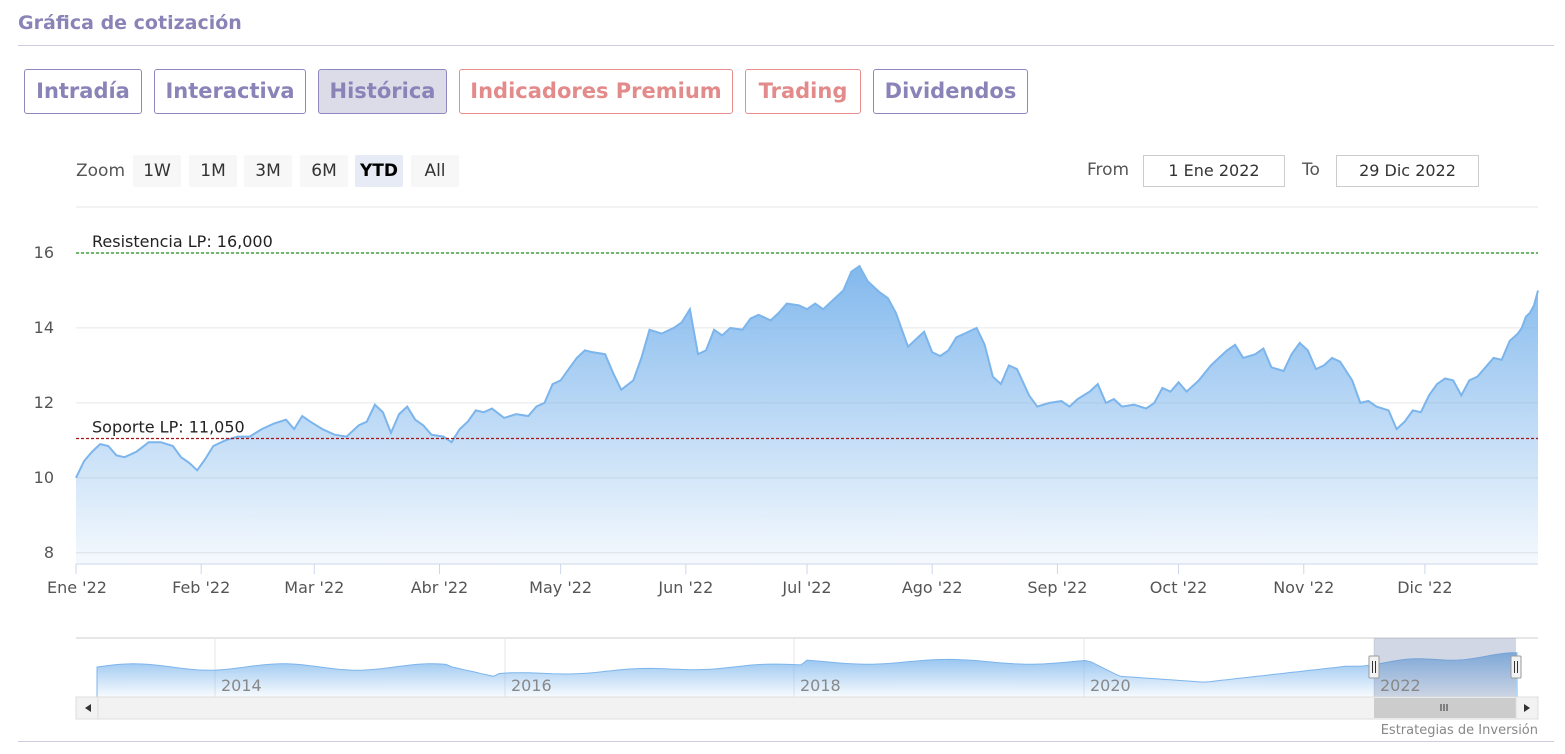  Describe the element at coordinates (786, 741) in the screenshot. I see `bottom-divider` at that location.